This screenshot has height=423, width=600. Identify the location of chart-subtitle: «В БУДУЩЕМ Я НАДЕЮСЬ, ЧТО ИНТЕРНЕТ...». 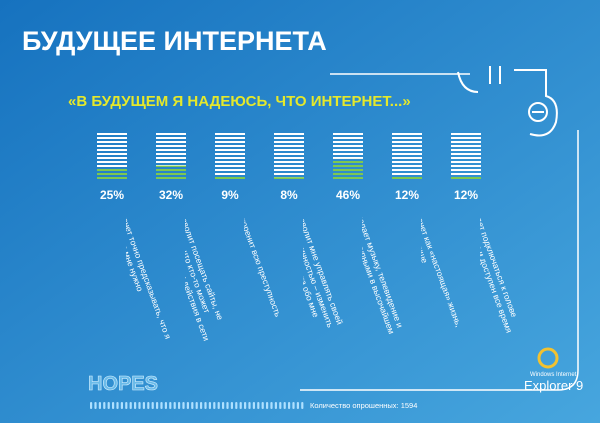
(239, 101).